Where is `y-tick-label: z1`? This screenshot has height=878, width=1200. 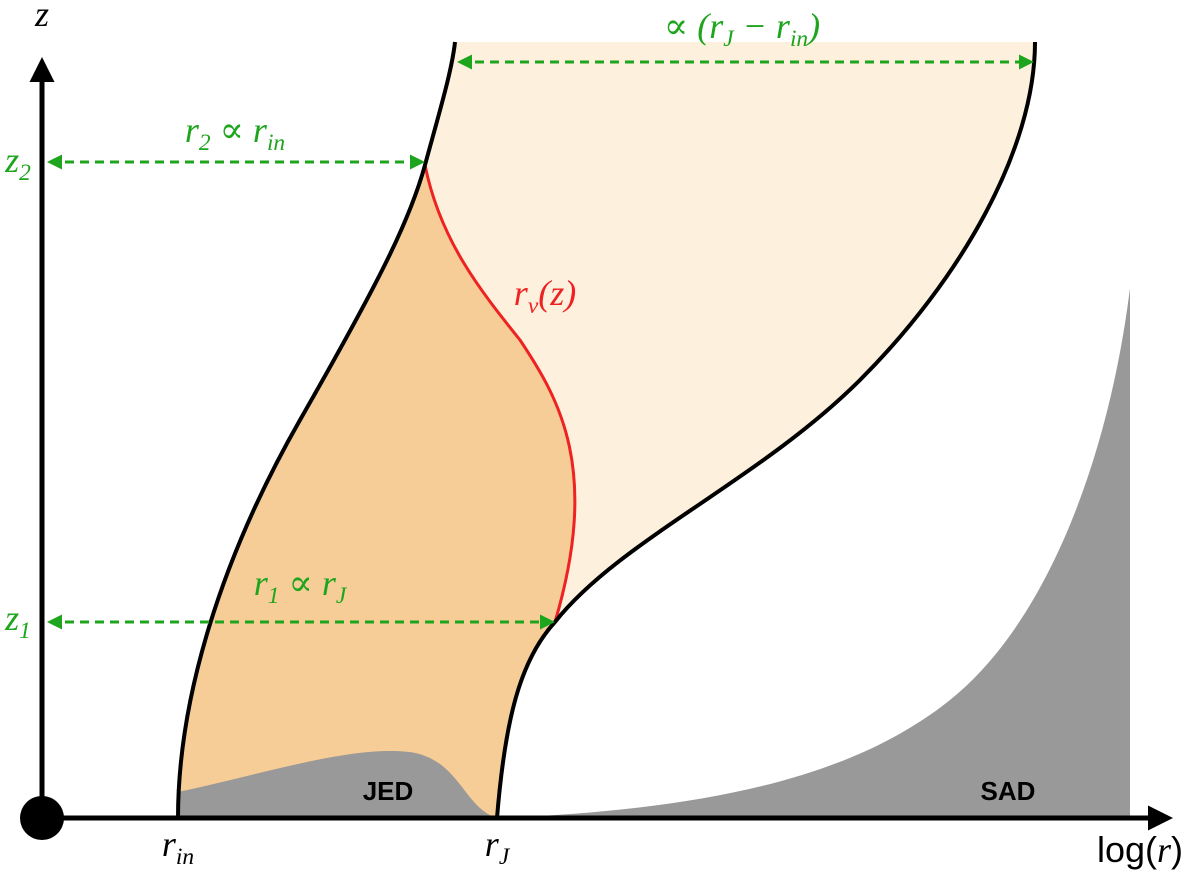 y-tick-label: z1 is located at coordinates (17, 621).